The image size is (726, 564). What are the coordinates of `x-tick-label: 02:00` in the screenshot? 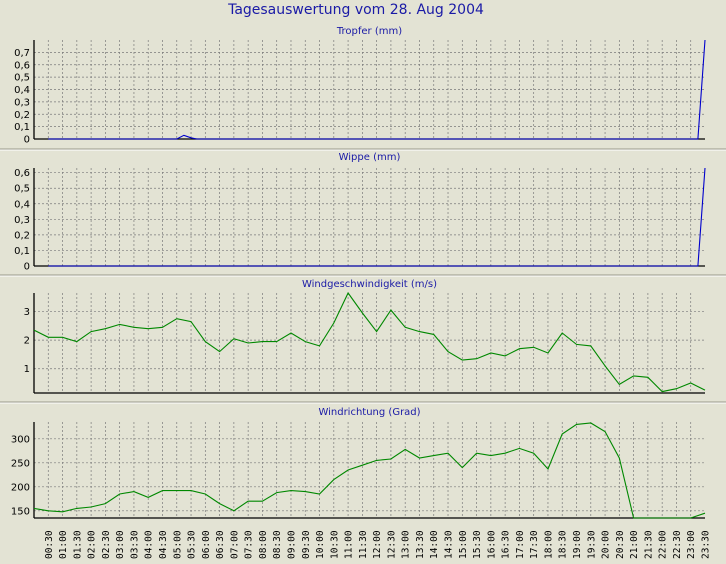 It's located at (92, 544).